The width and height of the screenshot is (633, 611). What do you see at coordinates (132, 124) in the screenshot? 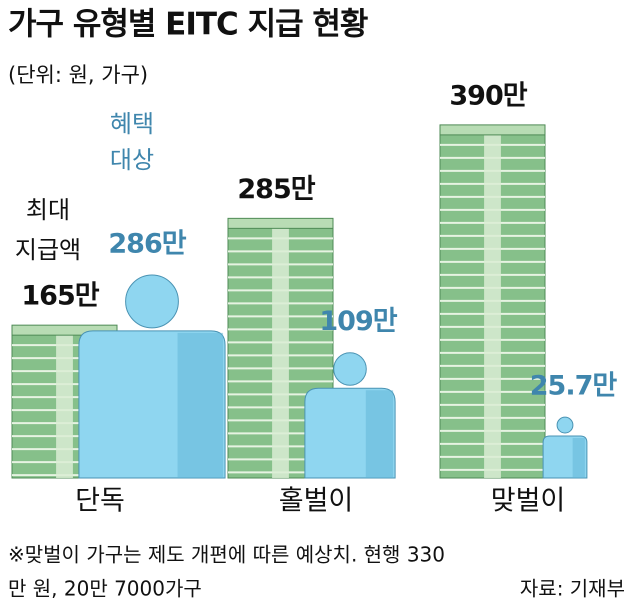
I see `annotation: 혜택` at bounding box center [132, 124].